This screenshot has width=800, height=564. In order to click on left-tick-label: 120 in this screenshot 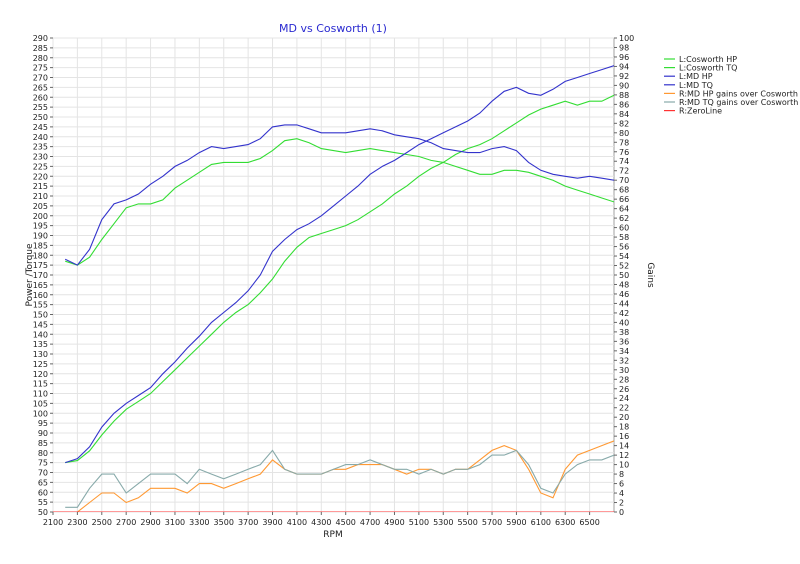, I will do `click(40, 374)`.